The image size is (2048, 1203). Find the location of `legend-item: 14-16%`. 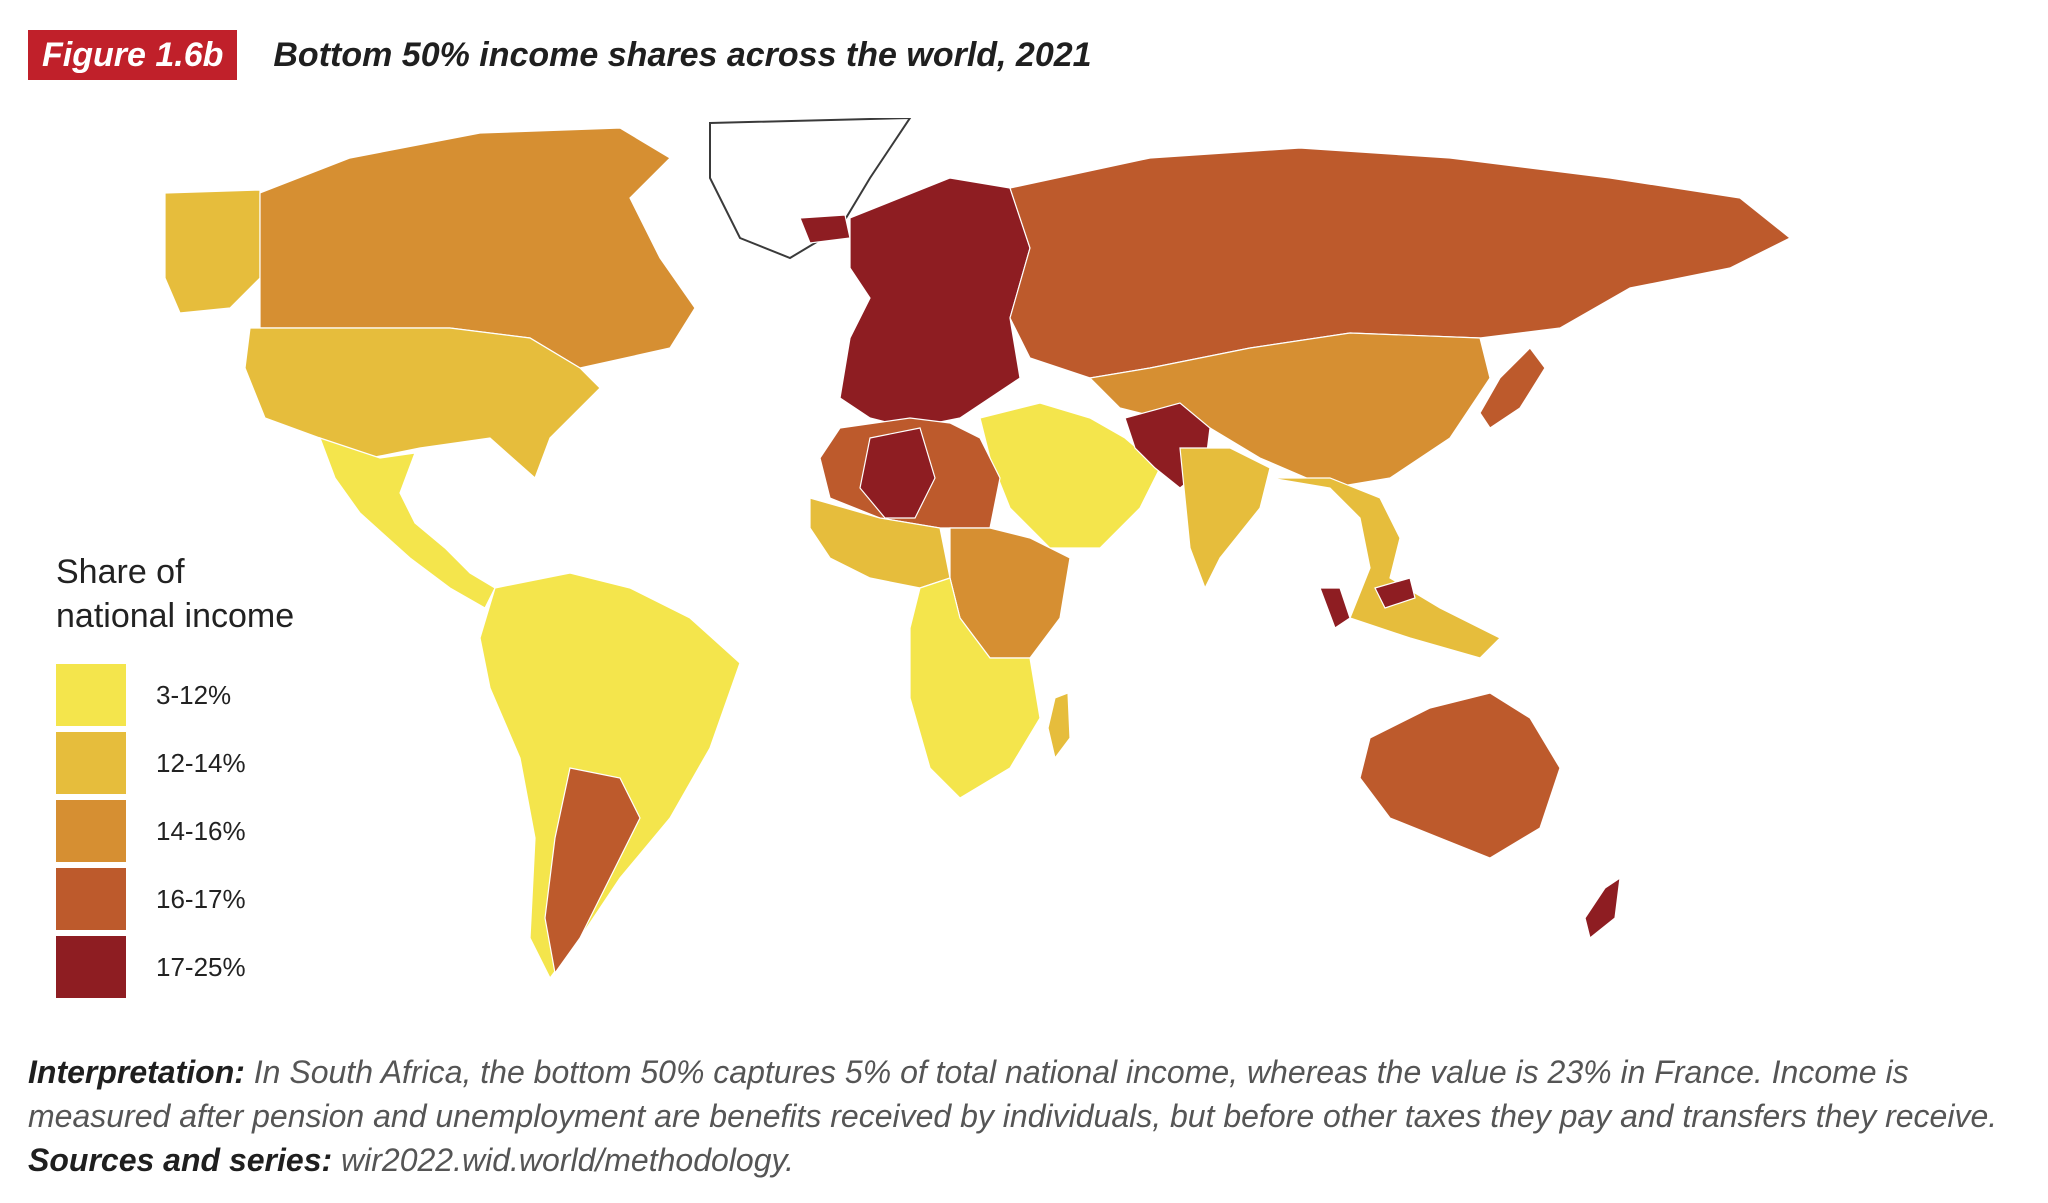

legend-item: 14-16% is located at coordinates (175, 831).